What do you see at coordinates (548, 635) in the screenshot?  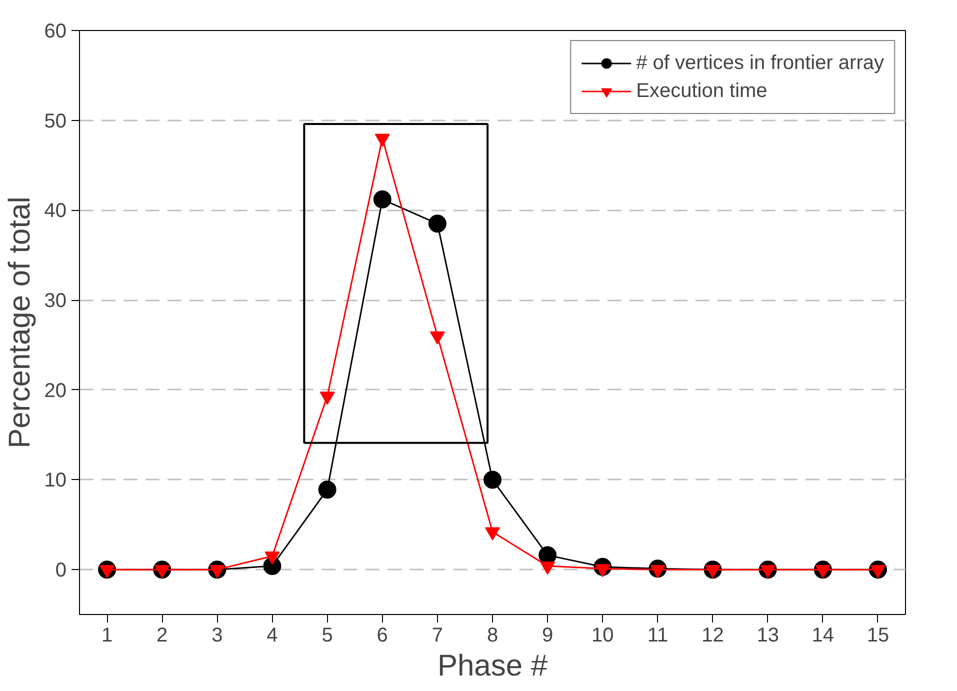 I see `x-tick-label: 9` at bounding box center [548, 635].